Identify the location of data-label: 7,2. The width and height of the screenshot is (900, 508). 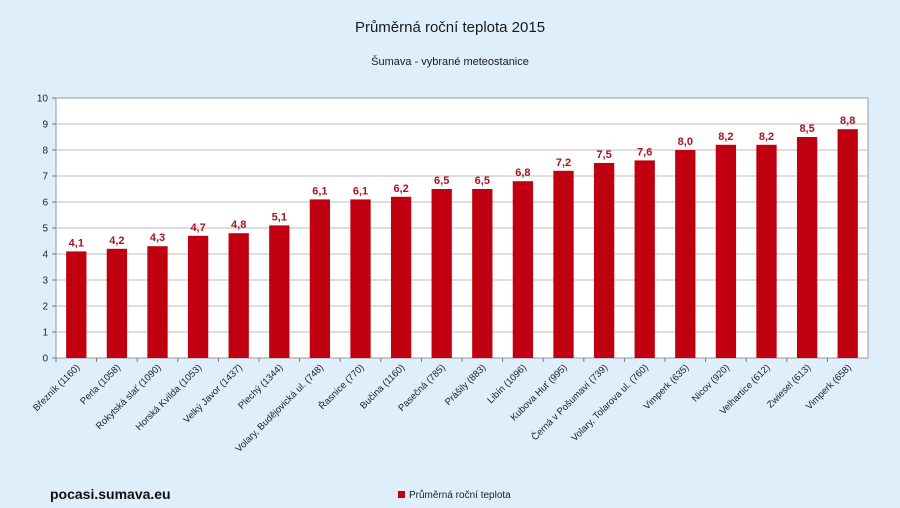
(563, 163).